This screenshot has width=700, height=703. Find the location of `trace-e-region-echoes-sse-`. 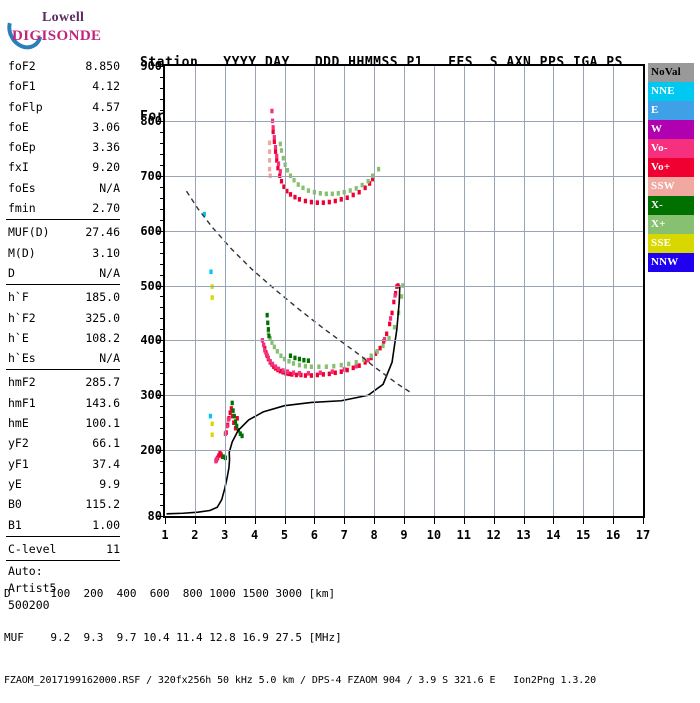

trace-e-region-echoes-sse- is located at coordinates (212, 361).